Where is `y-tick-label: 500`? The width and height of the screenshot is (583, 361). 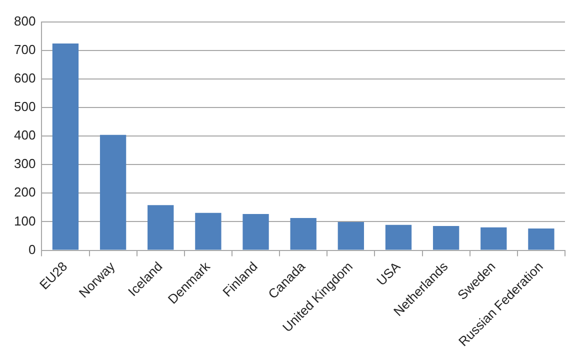
y-tick-label: 500 is located at coordinates (25, 106).